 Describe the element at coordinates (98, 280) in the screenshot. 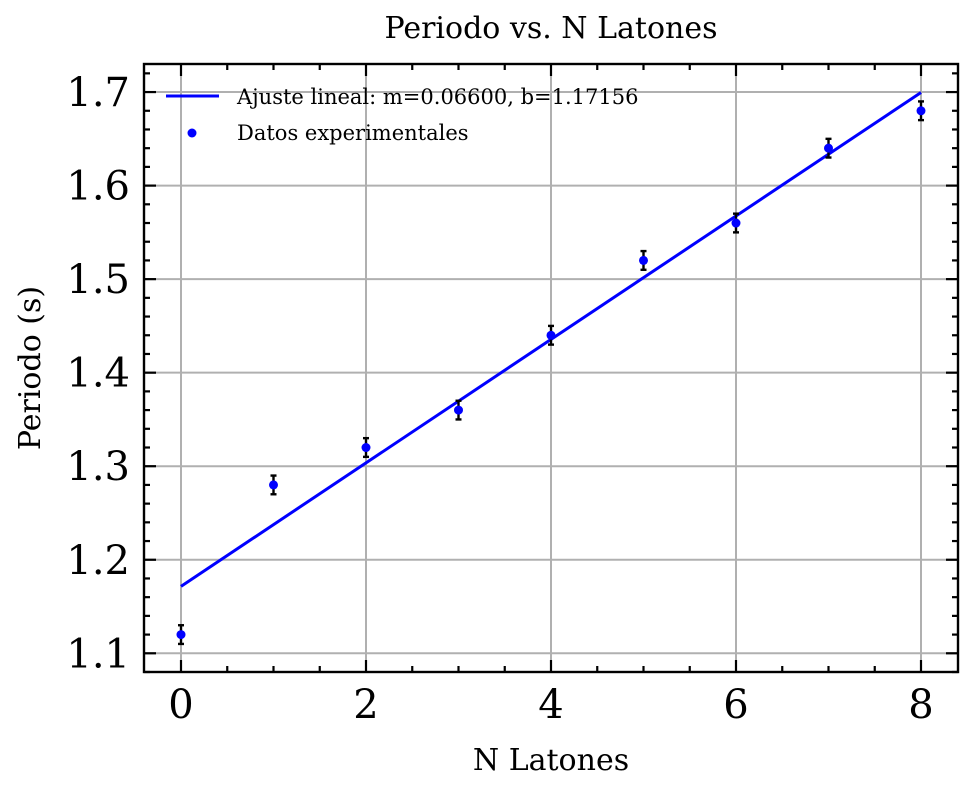

I see `y-tick-label: 1.5` at that location.